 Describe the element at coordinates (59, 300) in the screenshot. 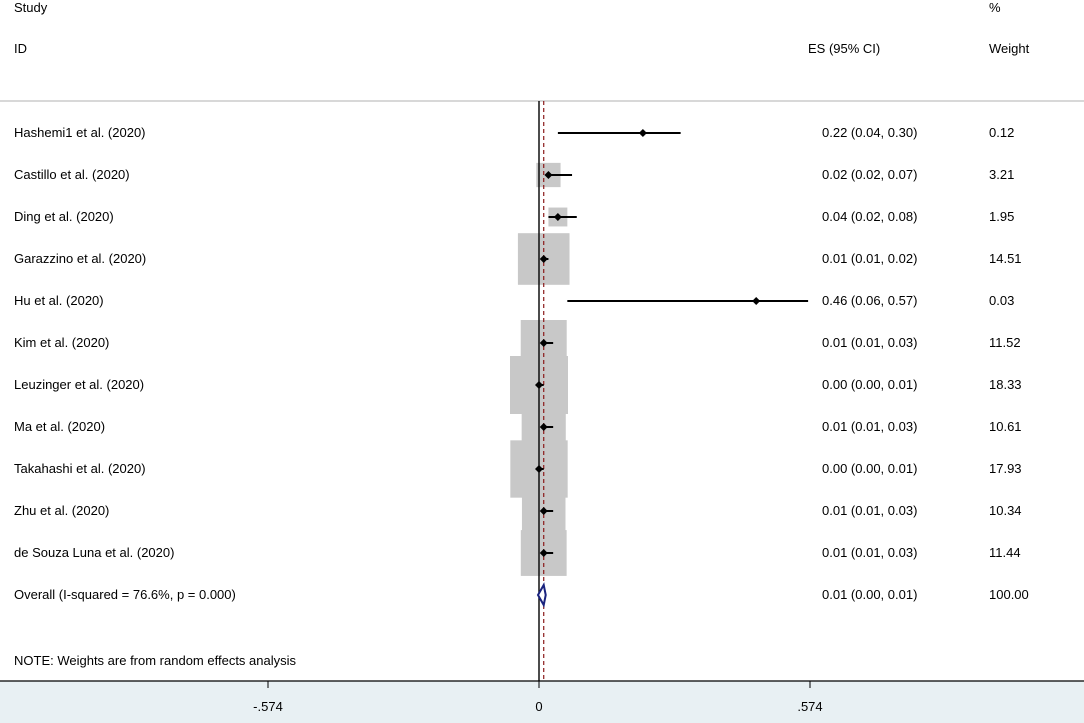

I see `study-label: Hu et al. (2020)` at that location.